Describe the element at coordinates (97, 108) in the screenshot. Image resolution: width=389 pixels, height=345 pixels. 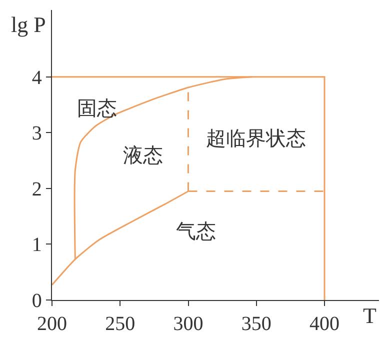
I see `annotation: 固态` at that location.